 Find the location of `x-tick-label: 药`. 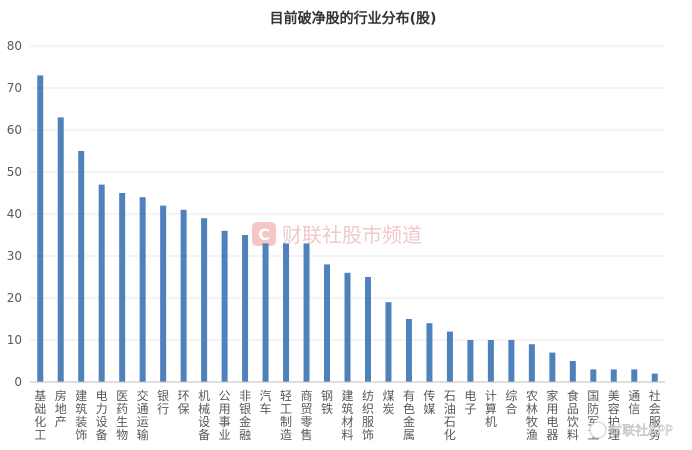

x-tick-label: 药 is located at coordinates (122, 409).